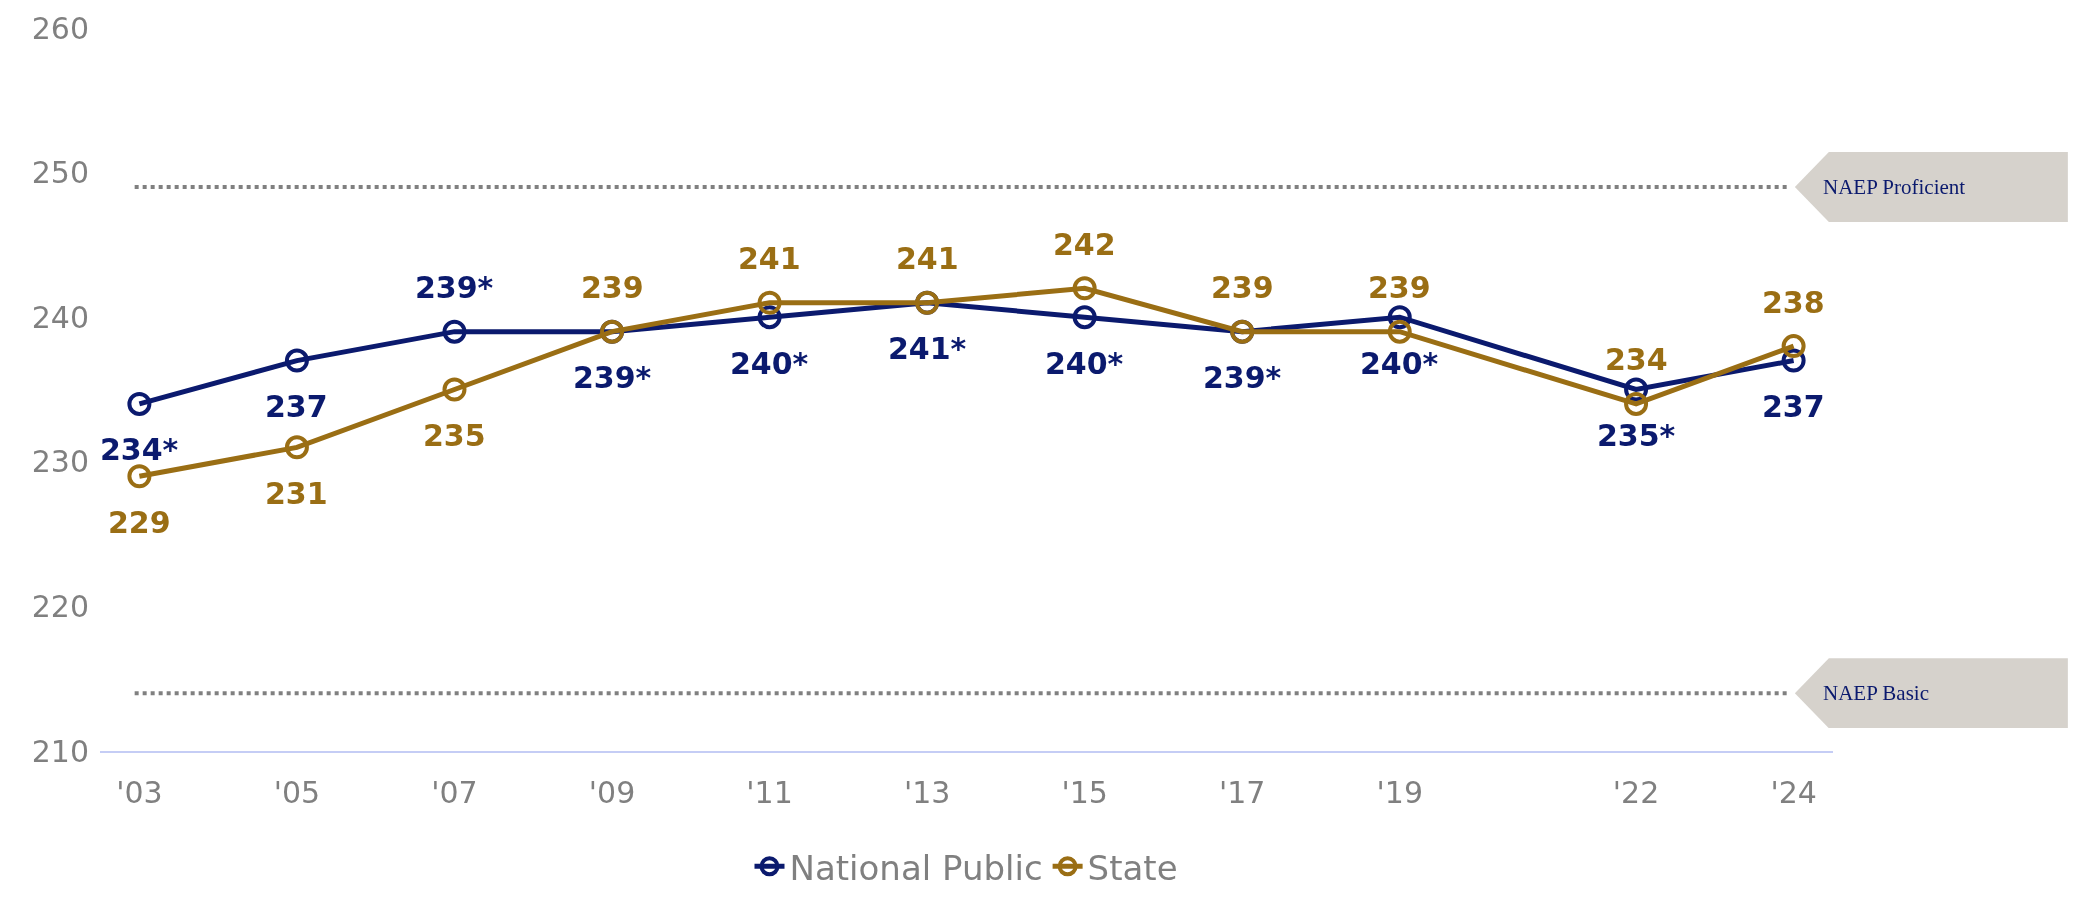 The height and width of the screenshot is (908, 2083). I want to click on x-tick-label: '17, so click(1242, 792).